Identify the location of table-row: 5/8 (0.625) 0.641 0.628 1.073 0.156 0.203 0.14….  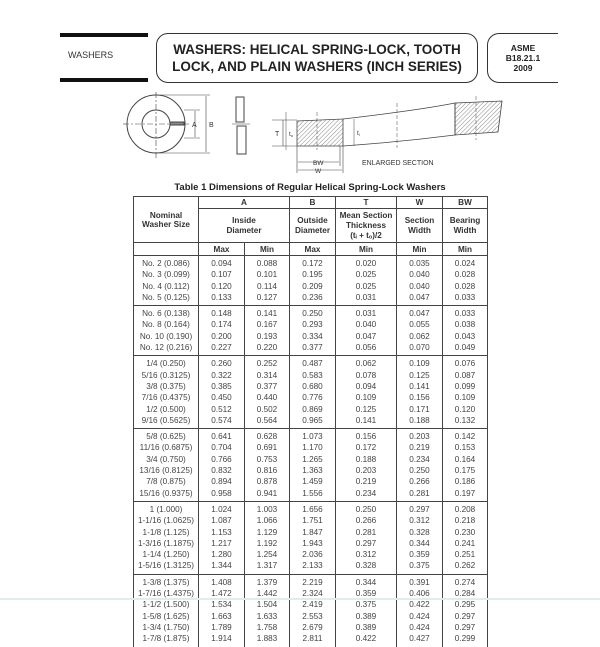
(310, 435).